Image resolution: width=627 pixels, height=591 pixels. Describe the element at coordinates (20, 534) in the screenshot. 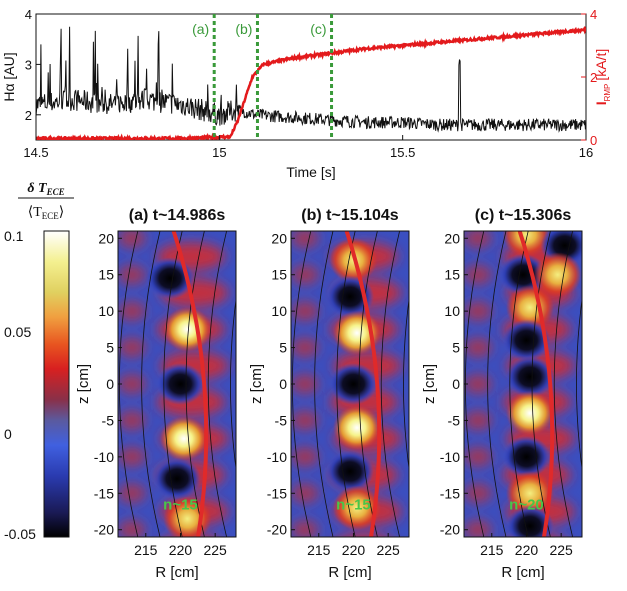

I see `colorbar-tick-label: -0.05` at that location.